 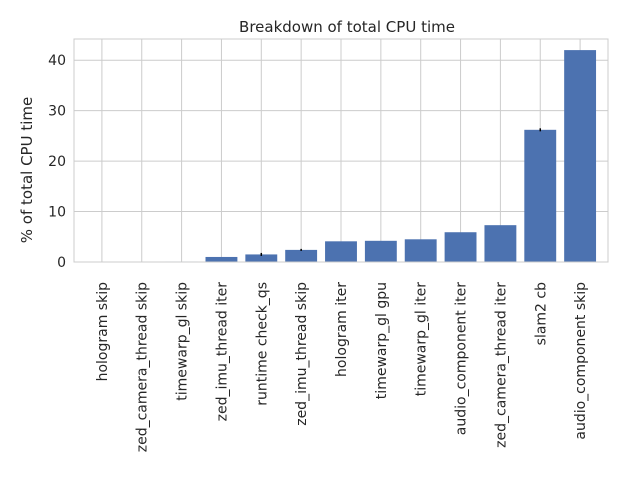 I want to click on bar-audio-component-iter, so click(x=461, y=247).